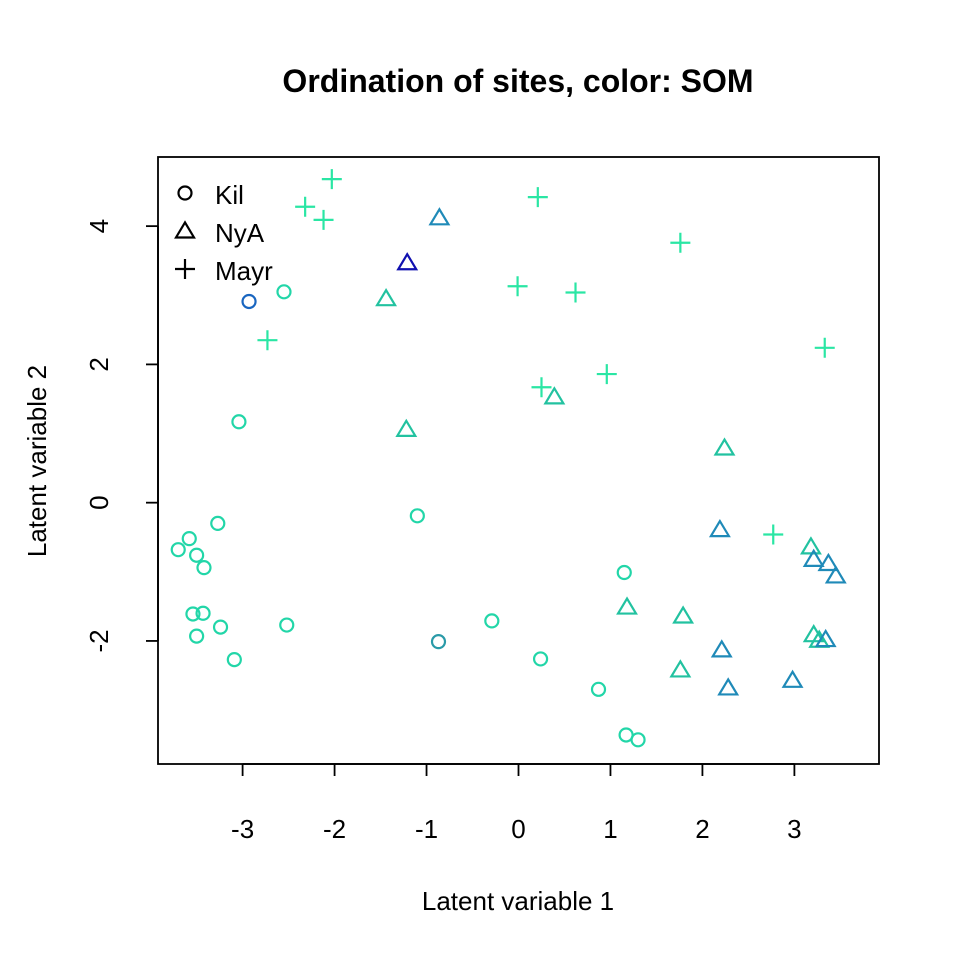 The height and width of the screenshot is (960, 960). I want to click on legend: Kil NyA Mayr, so click(223, 233).